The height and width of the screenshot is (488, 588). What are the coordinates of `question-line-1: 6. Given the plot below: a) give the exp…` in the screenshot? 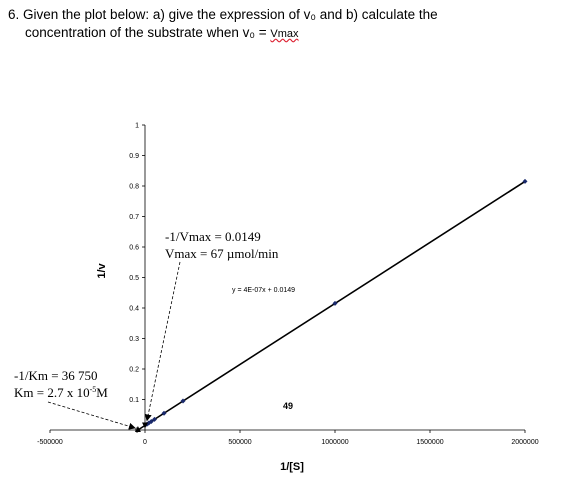 It's located at (223, 14).